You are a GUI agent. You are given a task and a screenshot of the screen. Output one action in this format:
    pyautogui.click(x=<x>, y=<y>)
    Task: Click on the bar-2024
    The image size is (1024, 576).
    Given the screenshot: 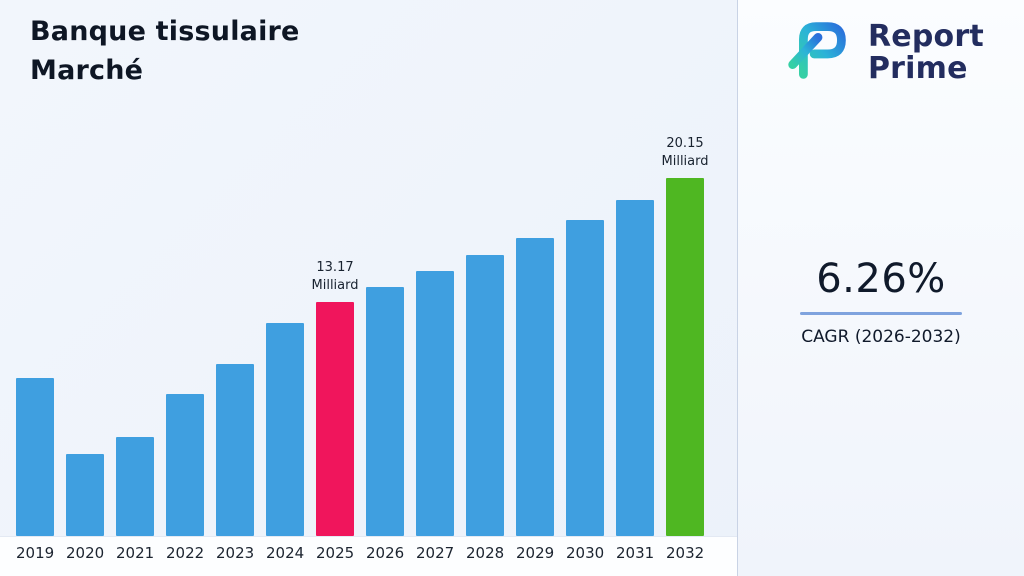 What is the action you would take?
    pyautogui.click(x=285, y=429)
    